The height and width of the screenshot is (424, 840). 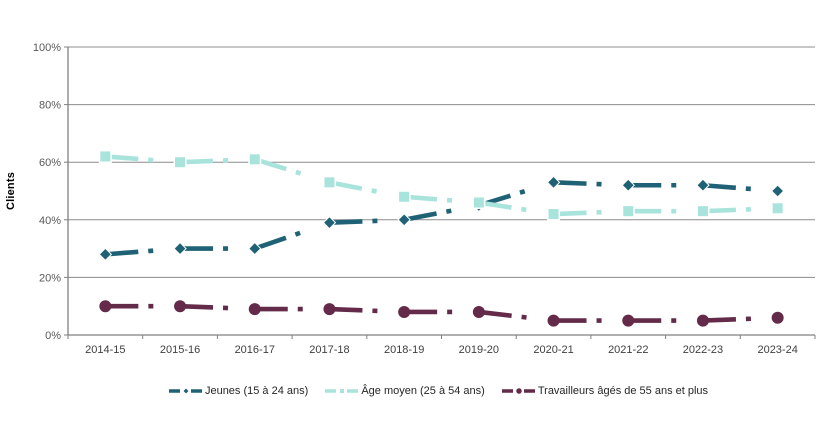 I want to click on legend-label: Âge moyen (25 à 54 ans), so click(x=423, y=391).